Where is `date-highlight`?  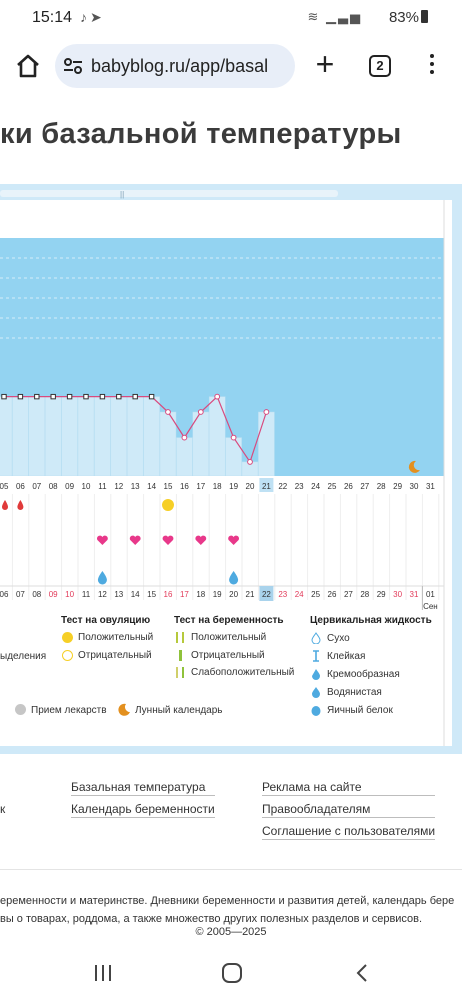 date-highlight is located at coordinates (266, 593).